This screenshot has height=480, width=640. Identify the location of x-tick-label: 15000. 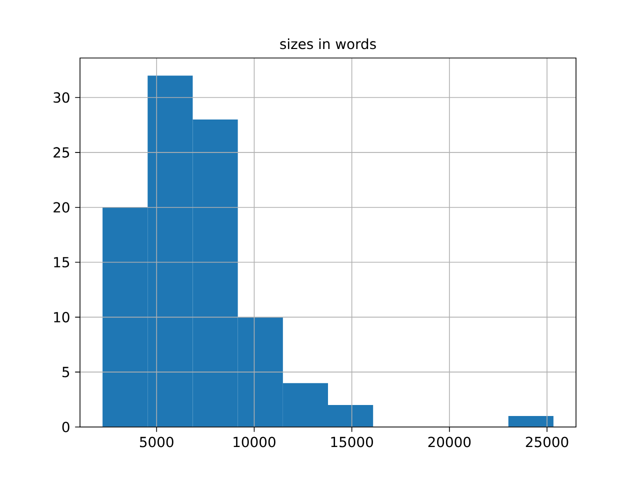
(352, 442).